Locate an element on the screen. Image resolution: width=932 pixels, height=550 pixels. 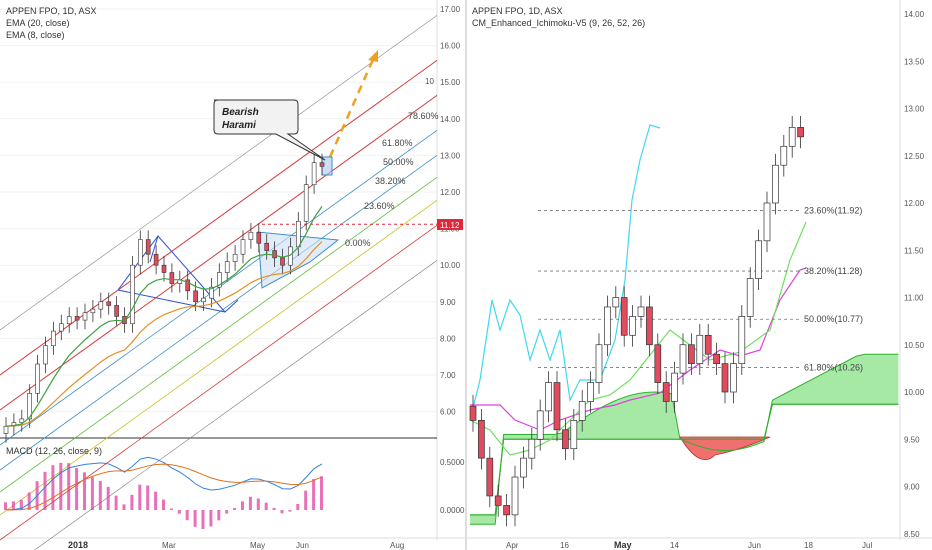
fib-label: 23.60% is located at coordinates (379, 206).